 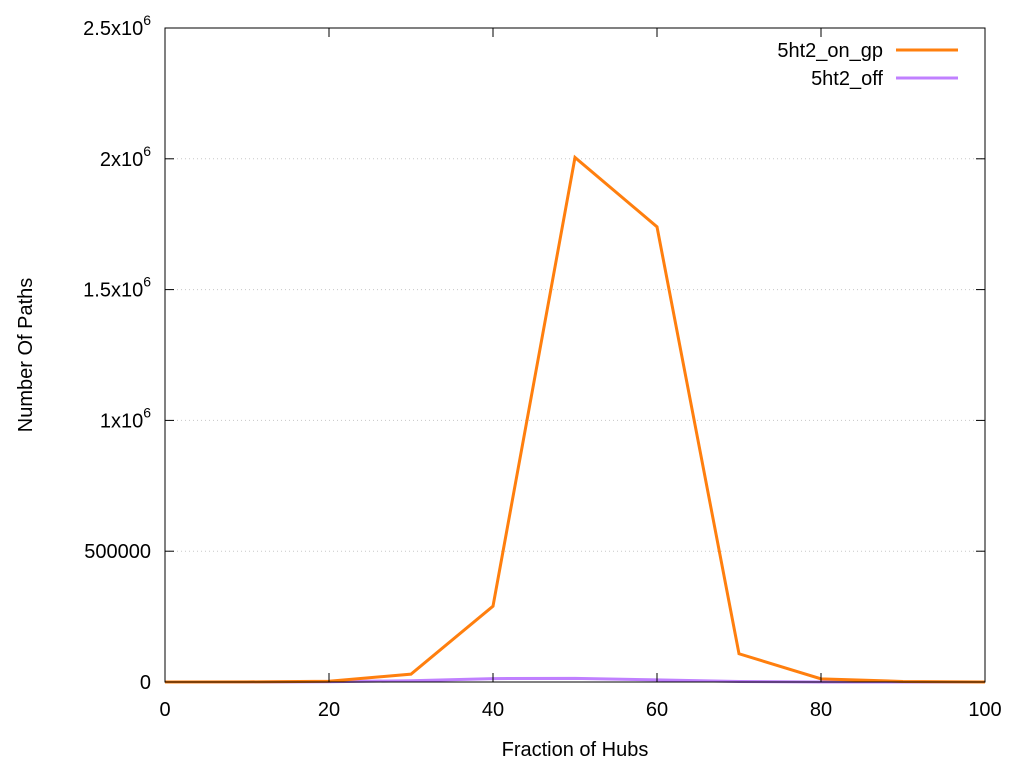 What do you see at coordinates (580, 710) in the screenshot?
I see `x-axis-tick-labels: 0 20 40 60 80 100` at bounding box center [580, 710].